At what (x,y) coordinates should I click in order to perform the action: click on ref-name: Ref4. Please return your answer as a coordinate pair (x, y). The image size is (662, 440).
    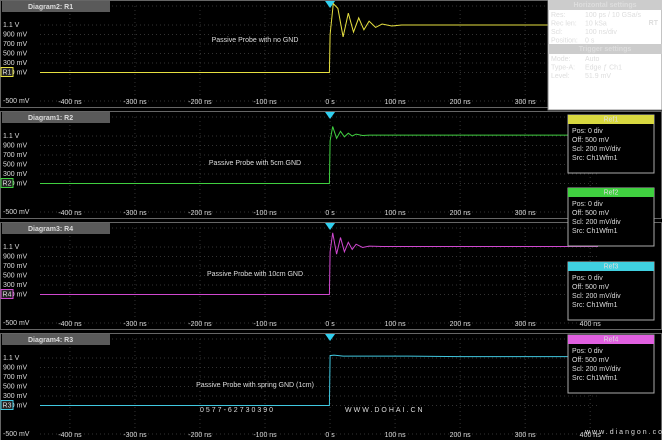
    Looking at the image, I should click on (611, 339).